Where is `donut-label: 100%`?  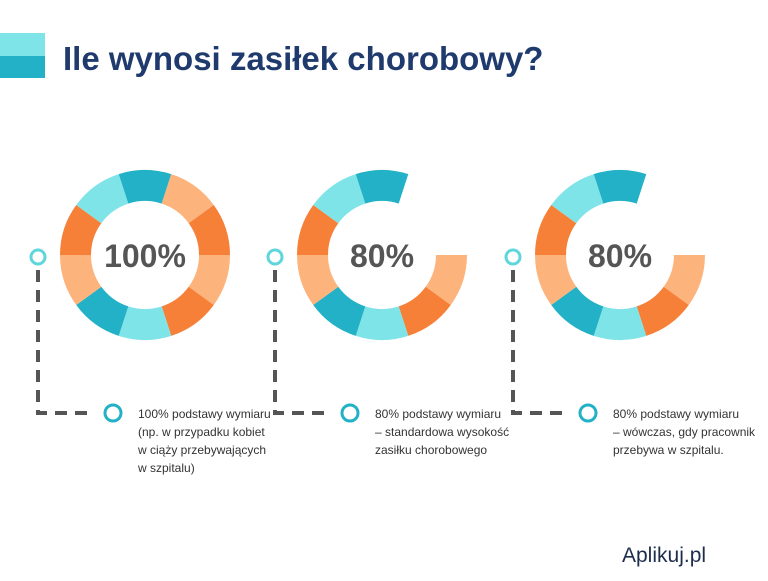 donut-label: 100% is located at coordinates (145, 256).